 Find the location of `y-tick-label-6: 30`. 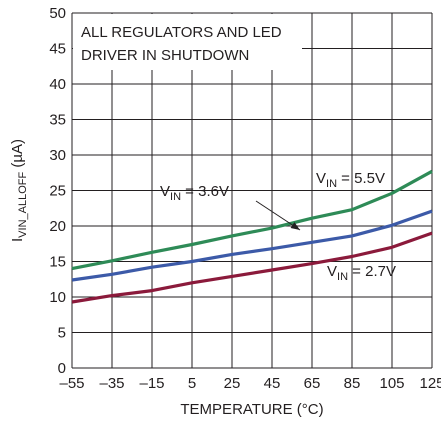

y-tick-label-6: 30 is located at coordinates (57, 155).